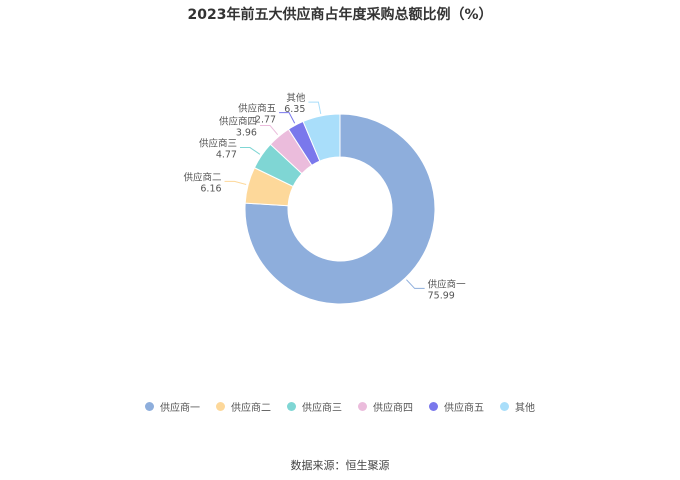  What do you see at coordinates (393, 408) in the screenshot?
I see `legend-label: 供应商四` at bounding box center [393, 408].